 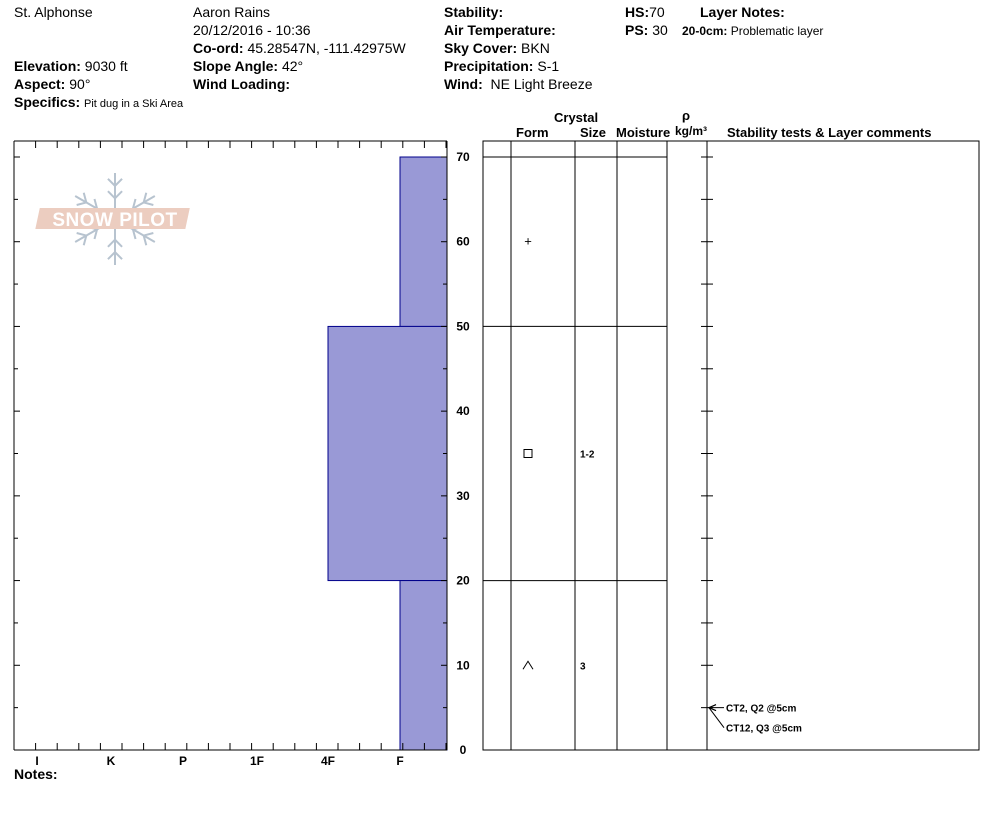 I want to click on specifics-label: Specifics:, so click(x=47, y=102).